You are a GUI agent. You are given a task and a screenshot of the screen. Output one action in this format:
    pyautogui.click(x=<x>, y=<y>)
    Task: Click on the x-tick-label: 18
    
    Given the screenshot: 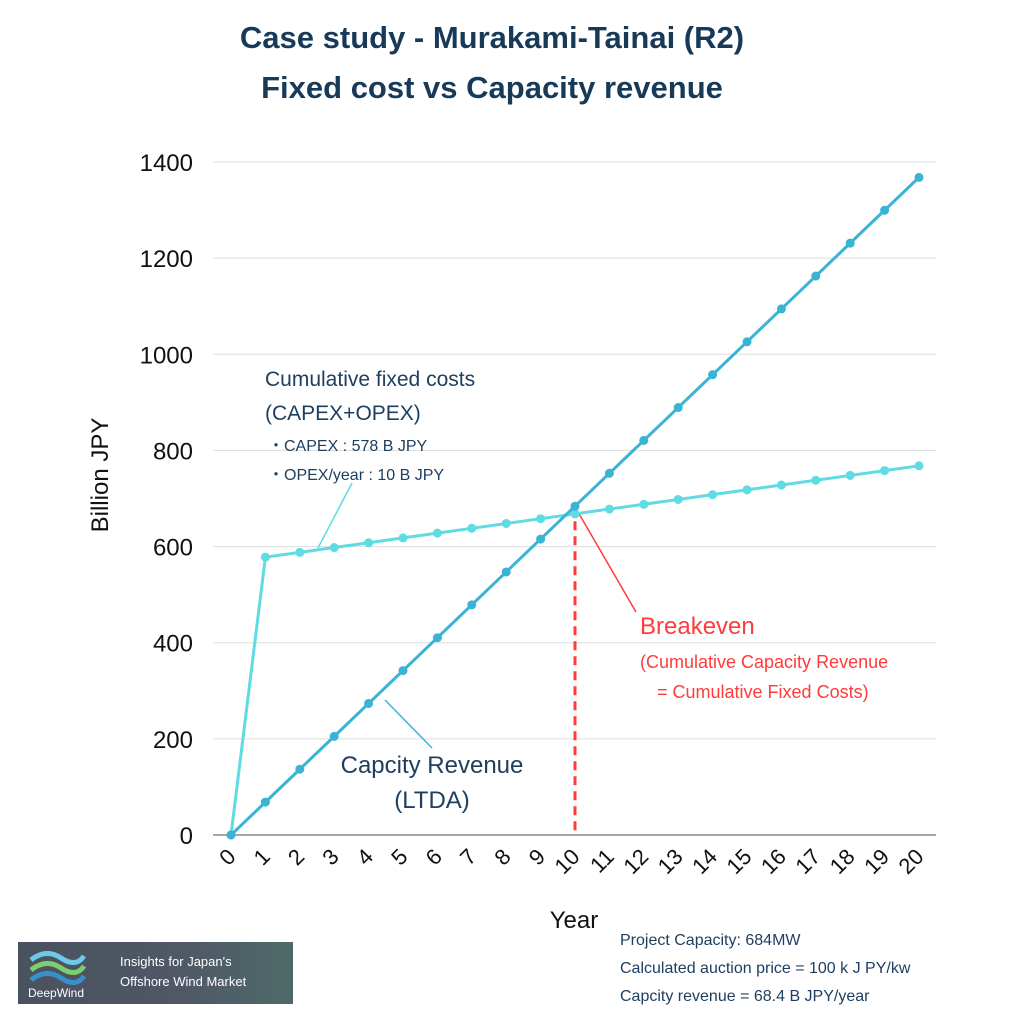 What is the action you would take?
    pyautogui.click(x=842, y=861)
    